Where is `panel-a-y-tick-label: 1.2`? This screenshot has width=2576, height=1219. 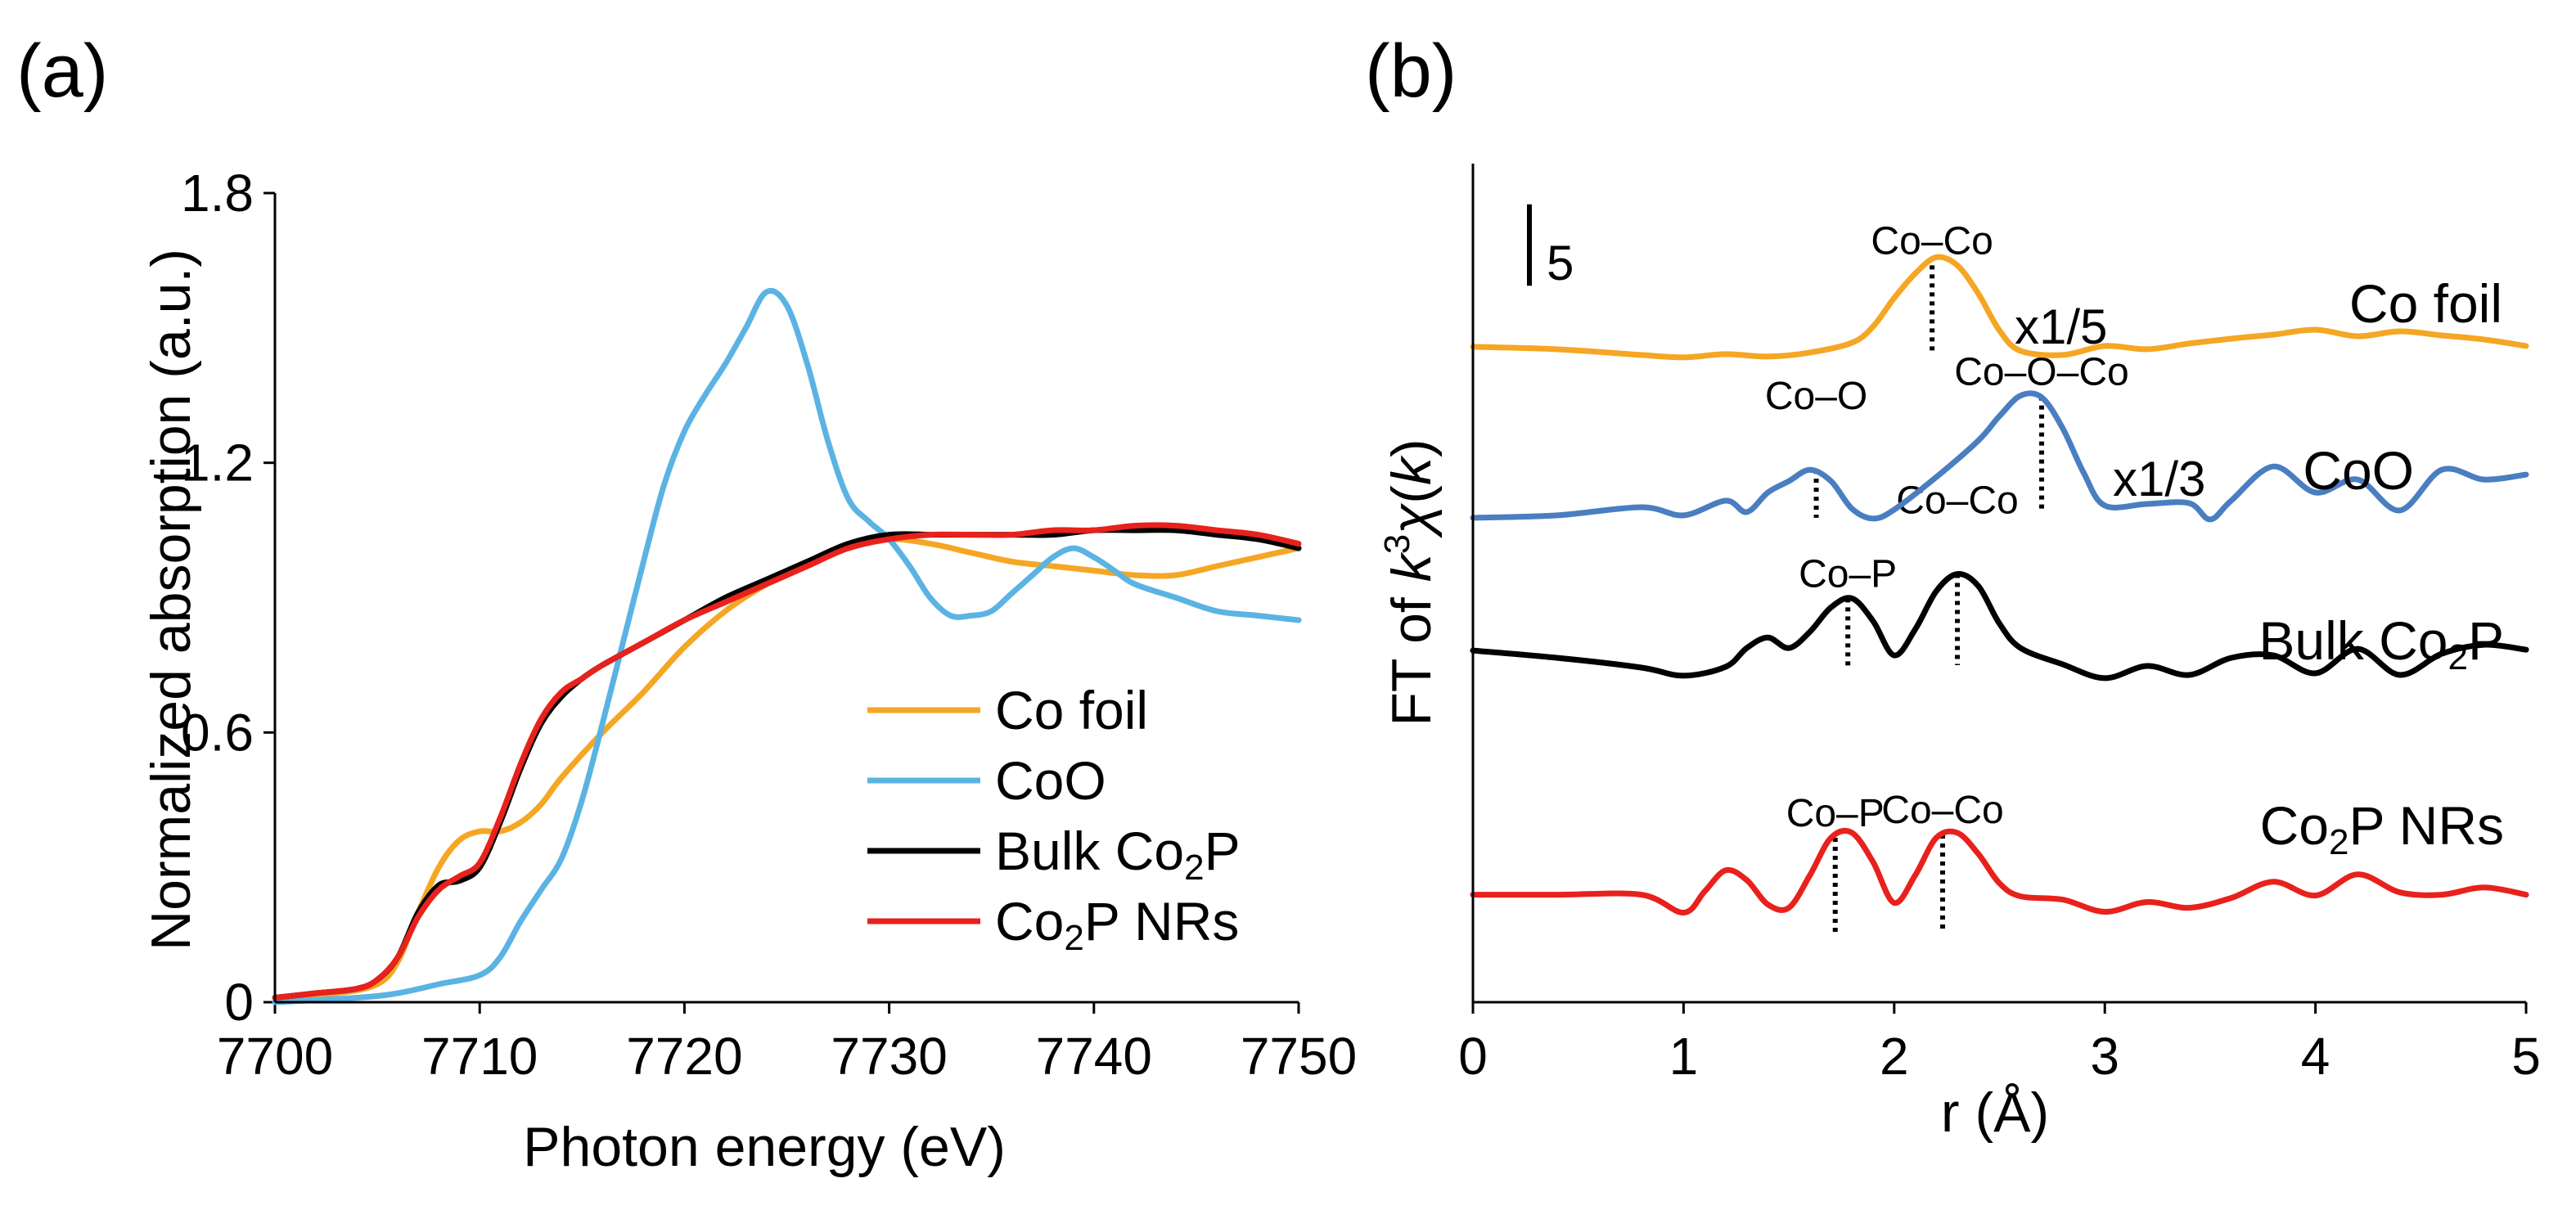 panel-a-y-tick-label: 1.2 is located at coordinates (218, 463).